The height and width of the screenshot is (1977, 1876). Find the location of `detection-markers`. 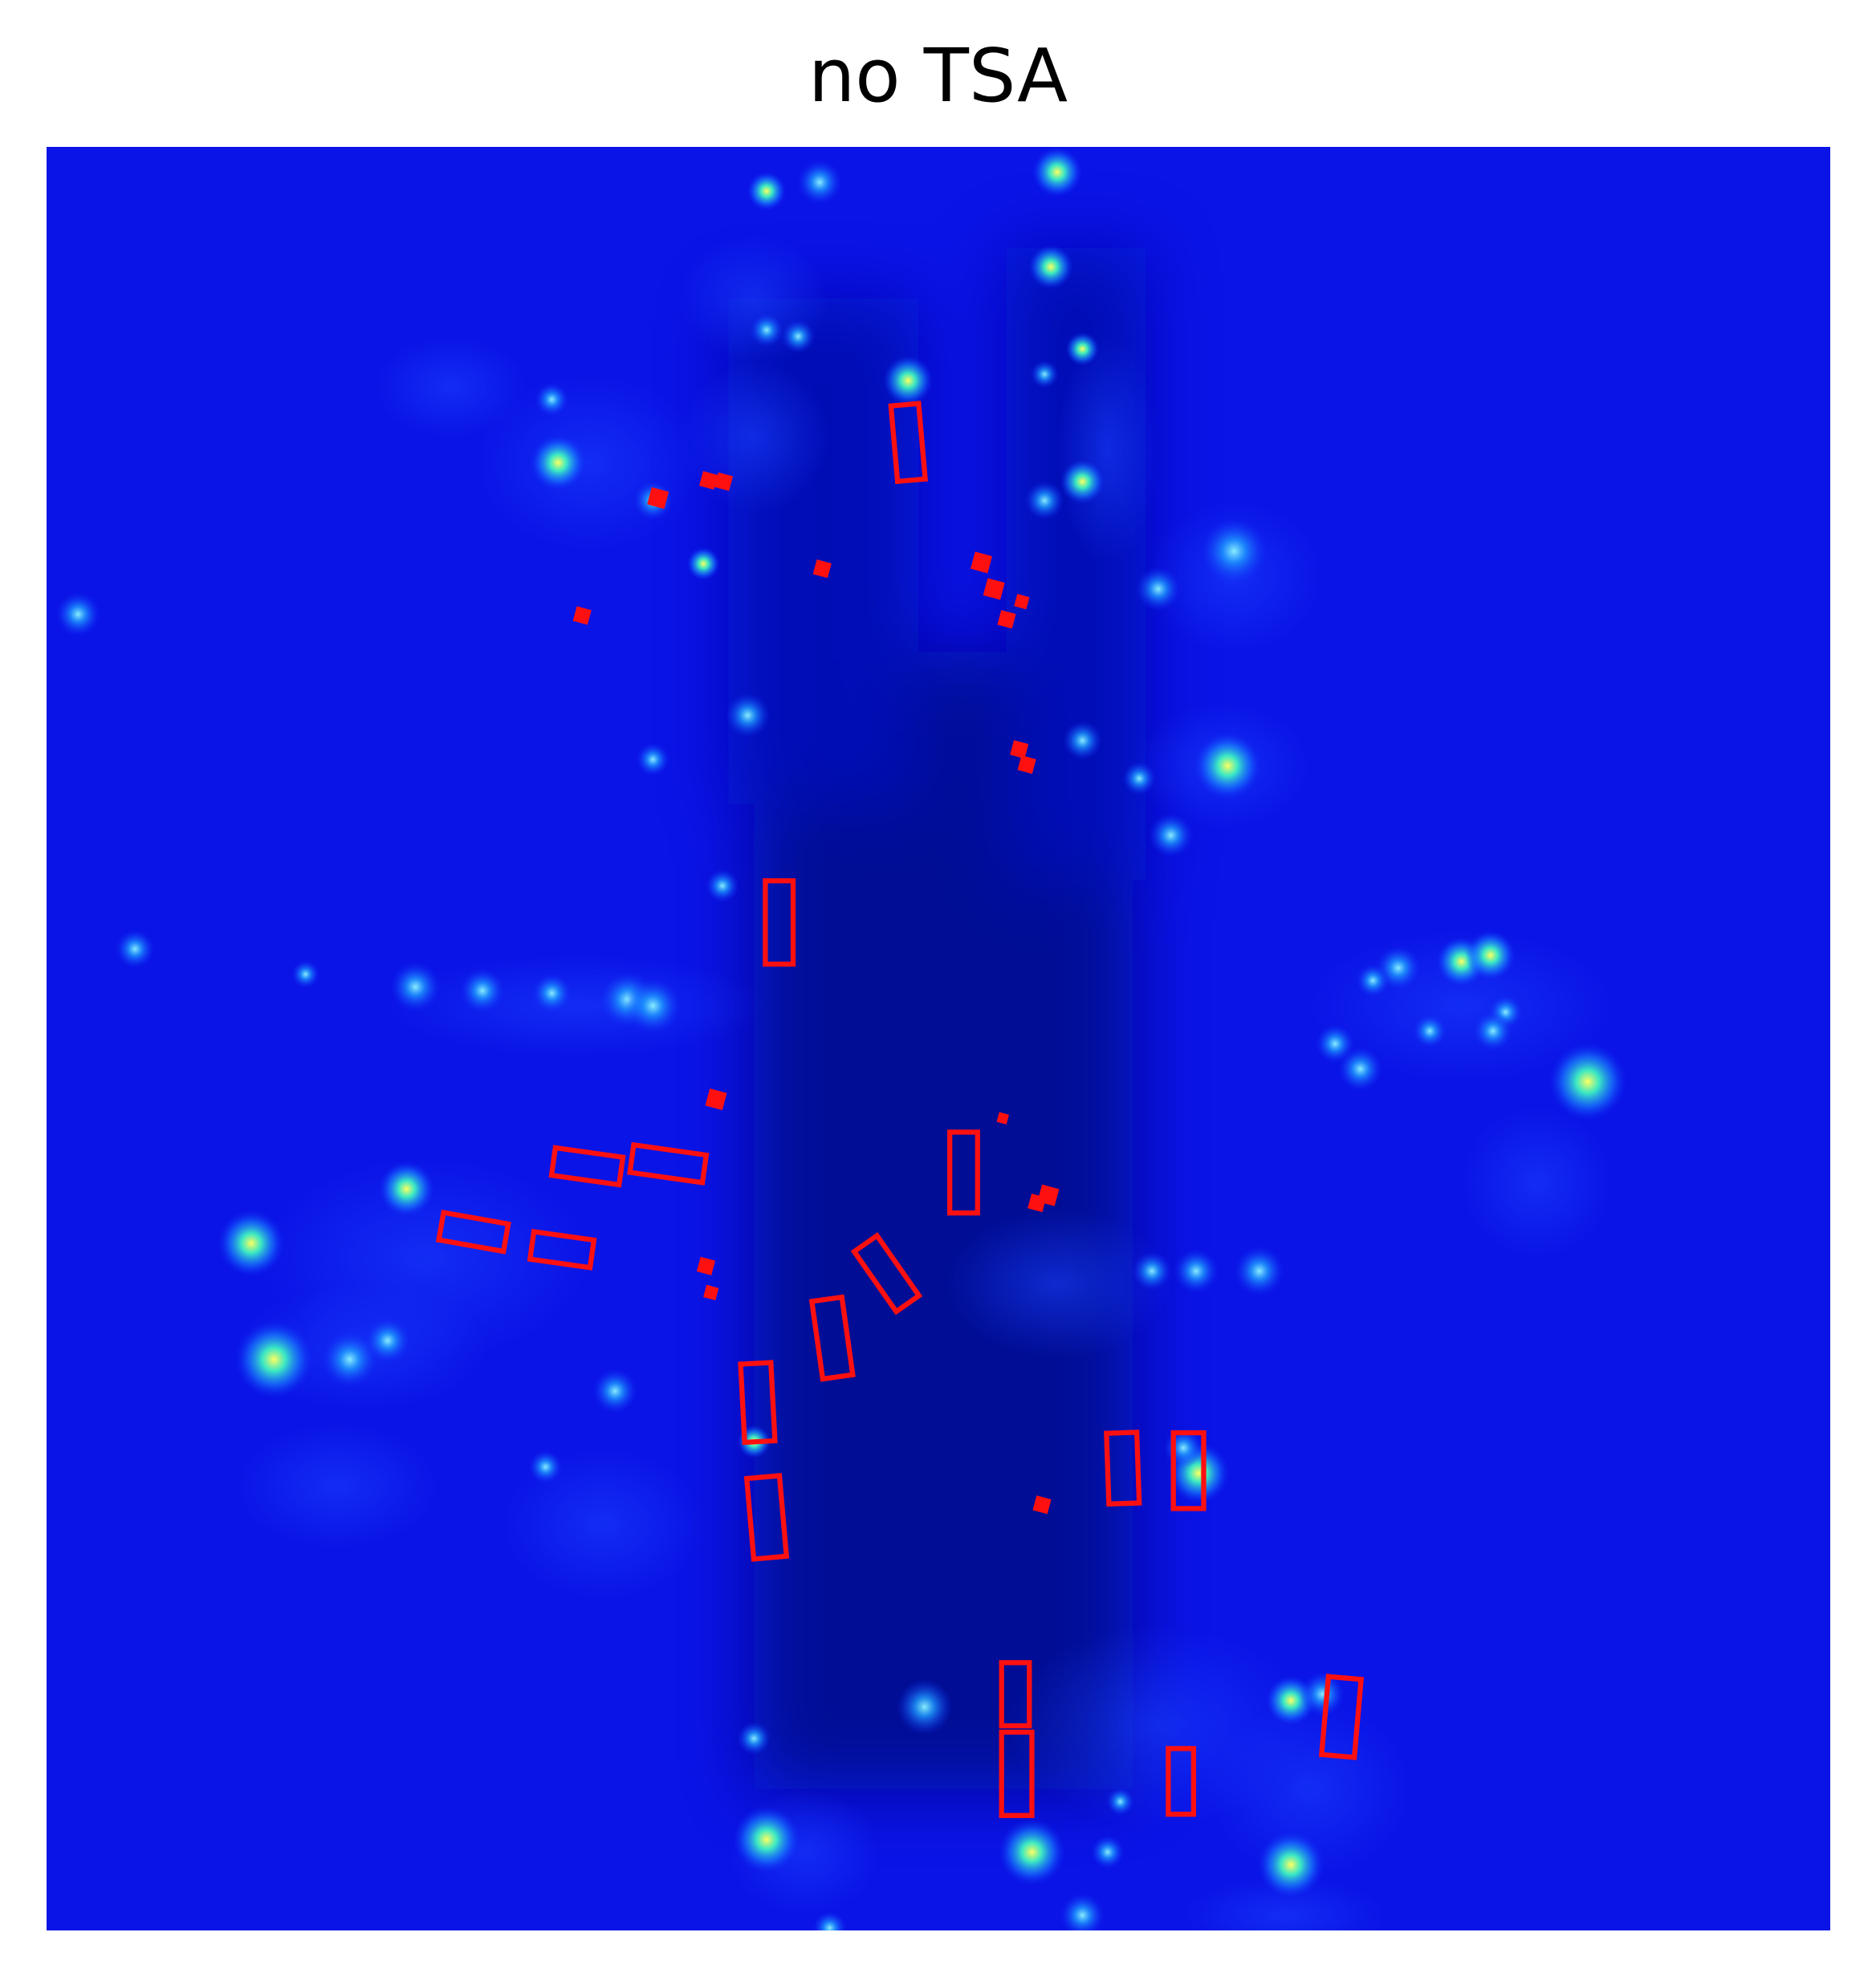

detection-markers is located at coordinates (816, 992).